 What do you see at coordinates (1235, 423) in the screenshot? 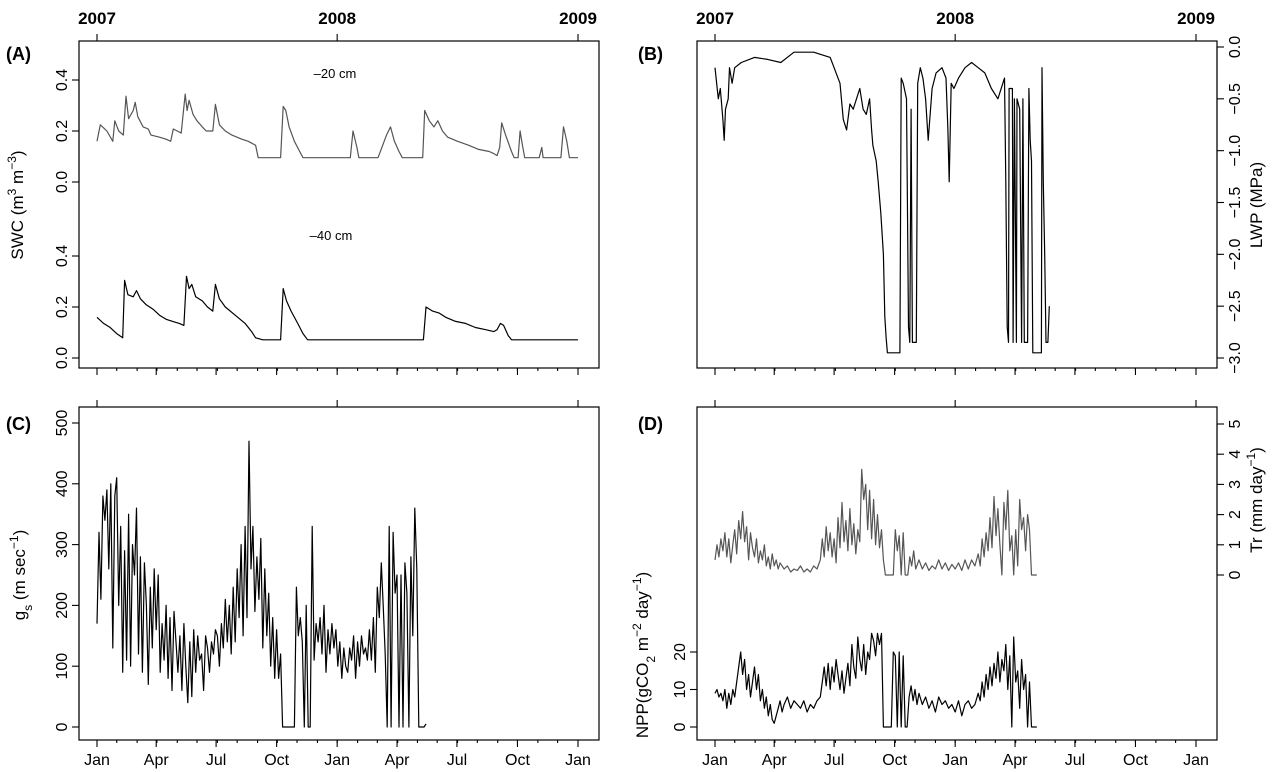
I see `y-tick-label: 5` at bounding box center [1235, 423].